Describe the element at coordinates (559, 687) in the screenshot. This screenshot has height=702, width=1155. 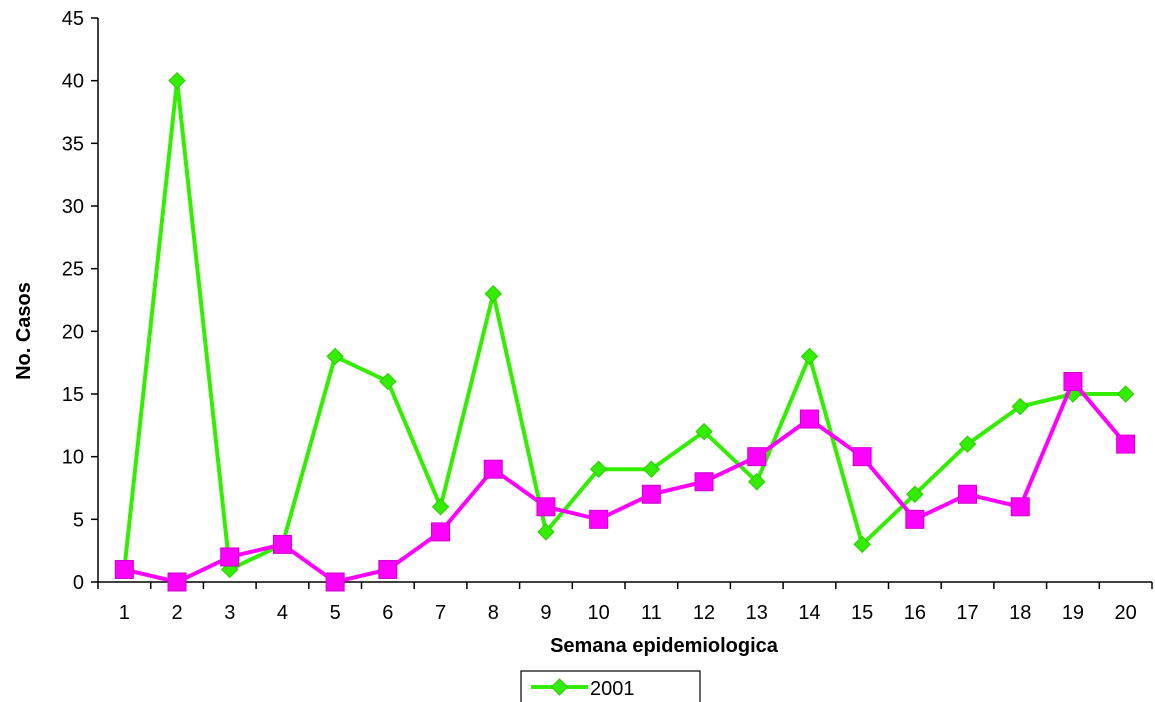
I see `legend-marker-2001` at that location.